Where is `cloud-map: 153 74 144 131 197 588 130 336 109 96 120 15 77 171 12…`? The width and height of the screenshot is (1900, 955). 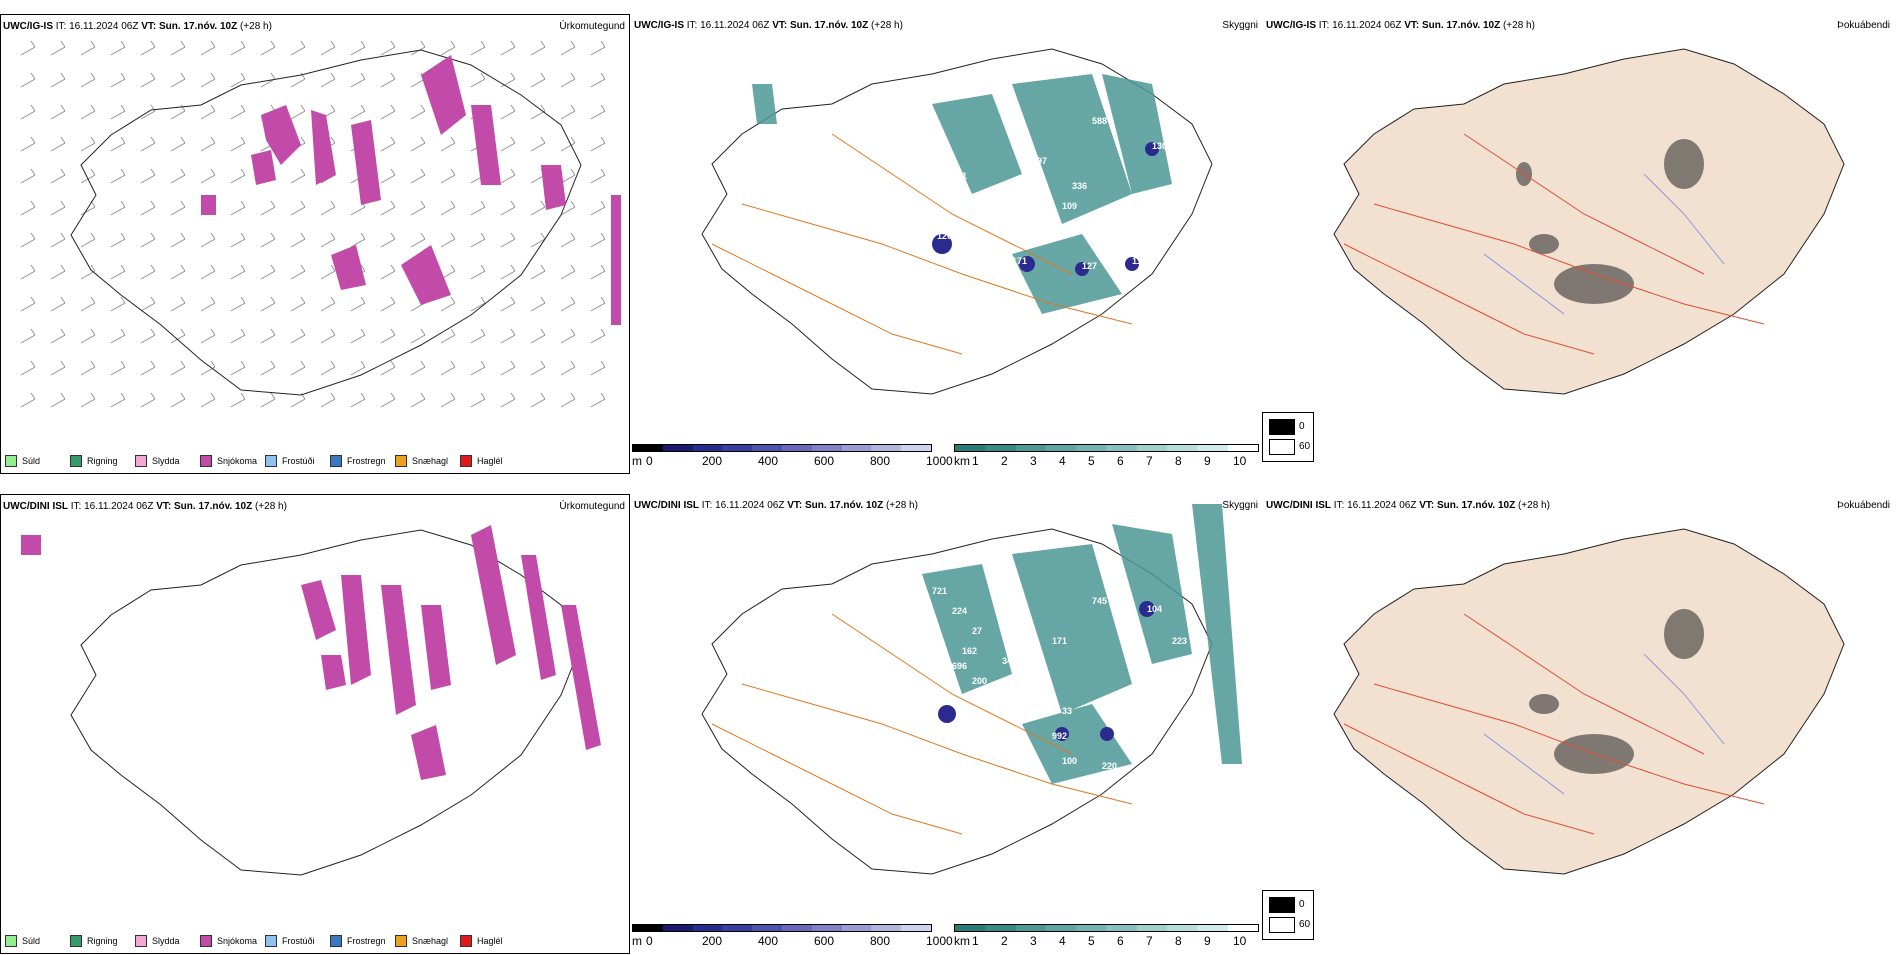
cloud-map: 153 74 144 131 197 588 130 336 109 96 120 15 77 171 12… is located at coordinates (957, 221).